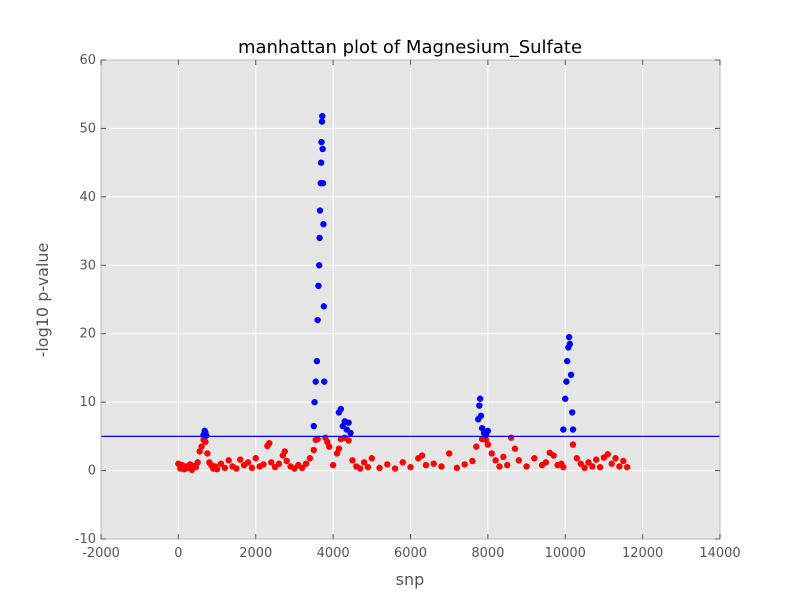 This screenshot has width=800, height=600. Describe the element at coordinates (565, 553) in the screenshot. I see `x-tick-label: 10000` at that location.